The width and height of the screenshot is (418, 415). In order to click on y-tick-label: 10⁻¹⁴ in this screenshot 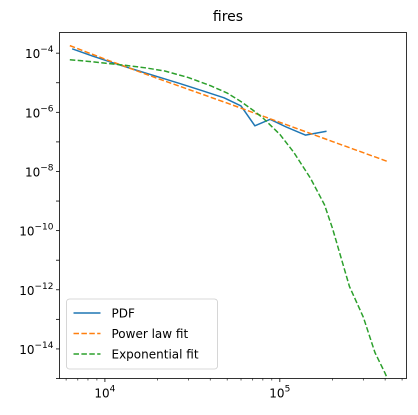, I will do `click(36, 349)`.